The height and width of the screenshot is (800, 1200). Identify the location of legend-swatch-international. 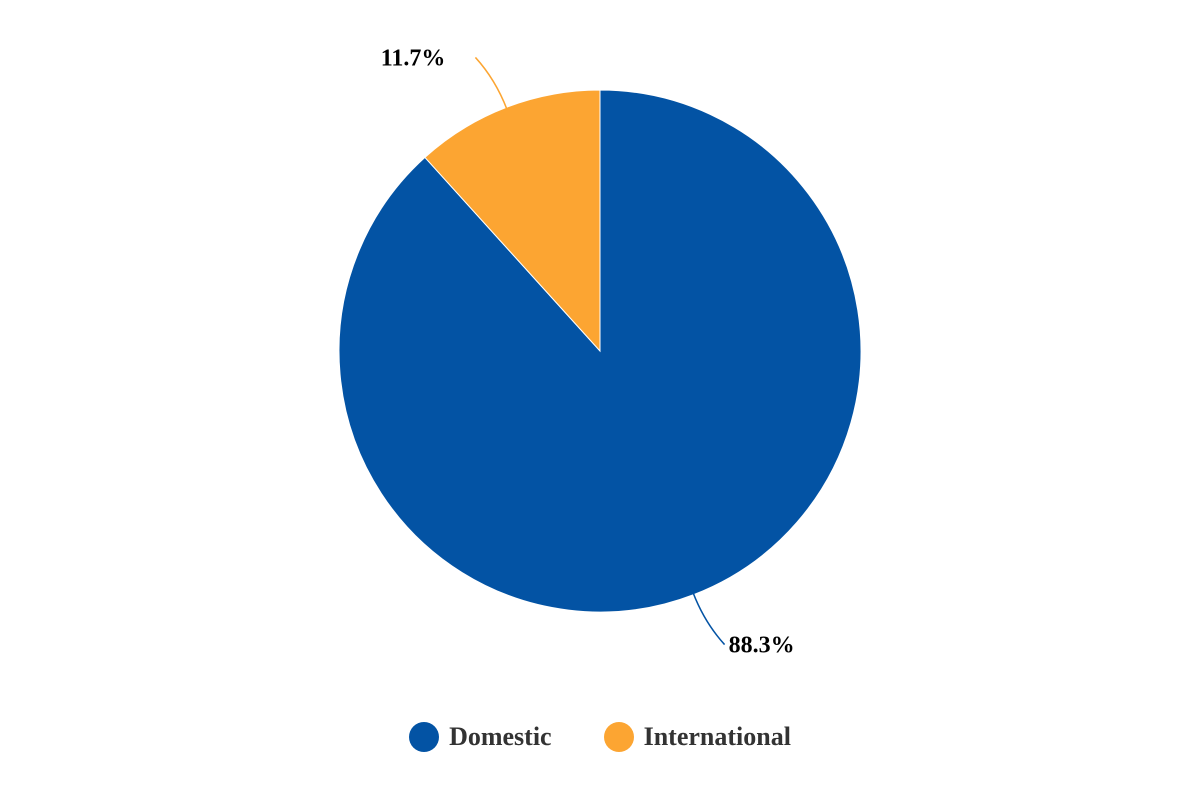
(618, 737).